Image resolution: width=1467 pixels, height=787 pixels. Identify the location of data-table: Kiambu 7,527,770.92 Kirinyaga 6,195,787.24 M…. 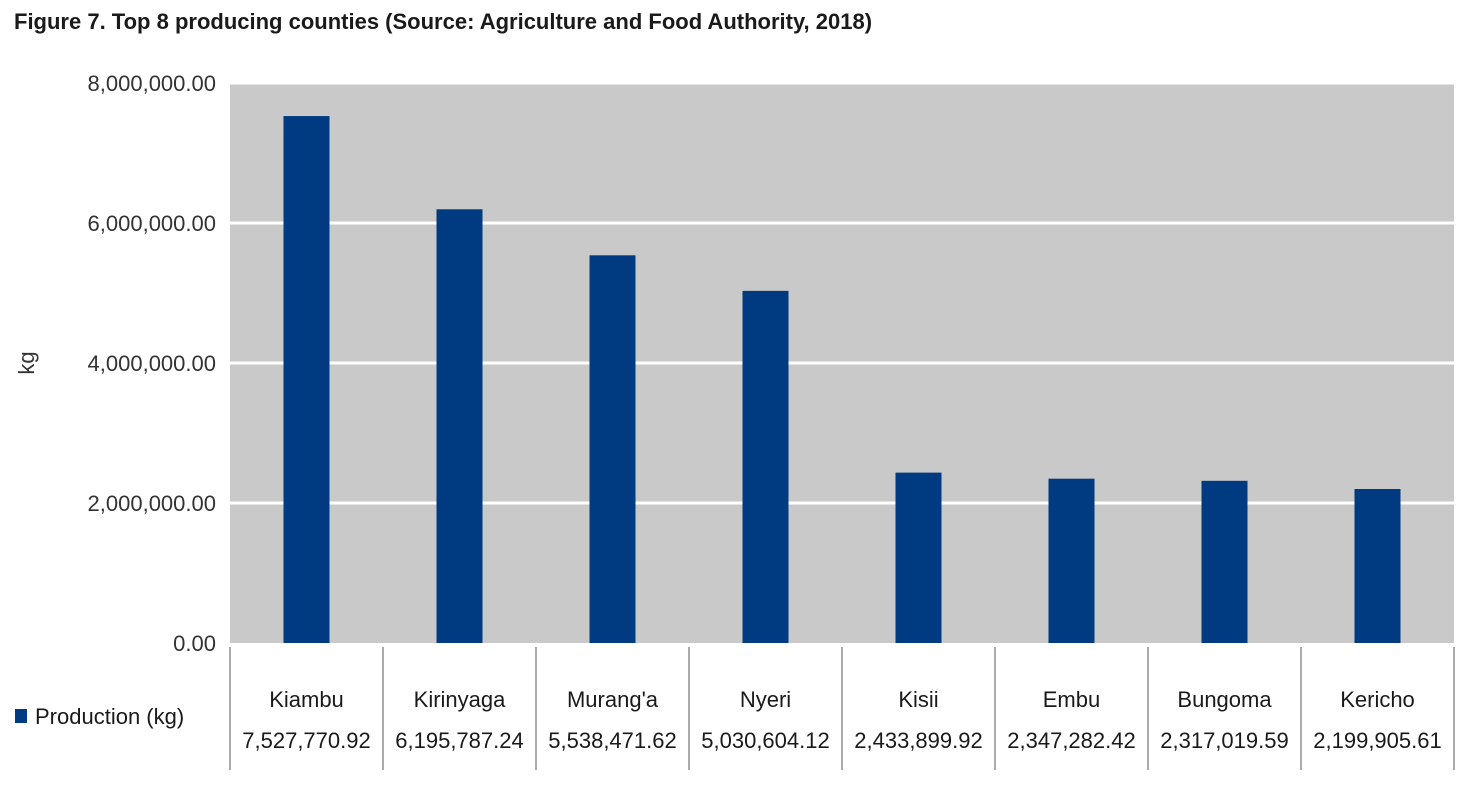
(842, 708).